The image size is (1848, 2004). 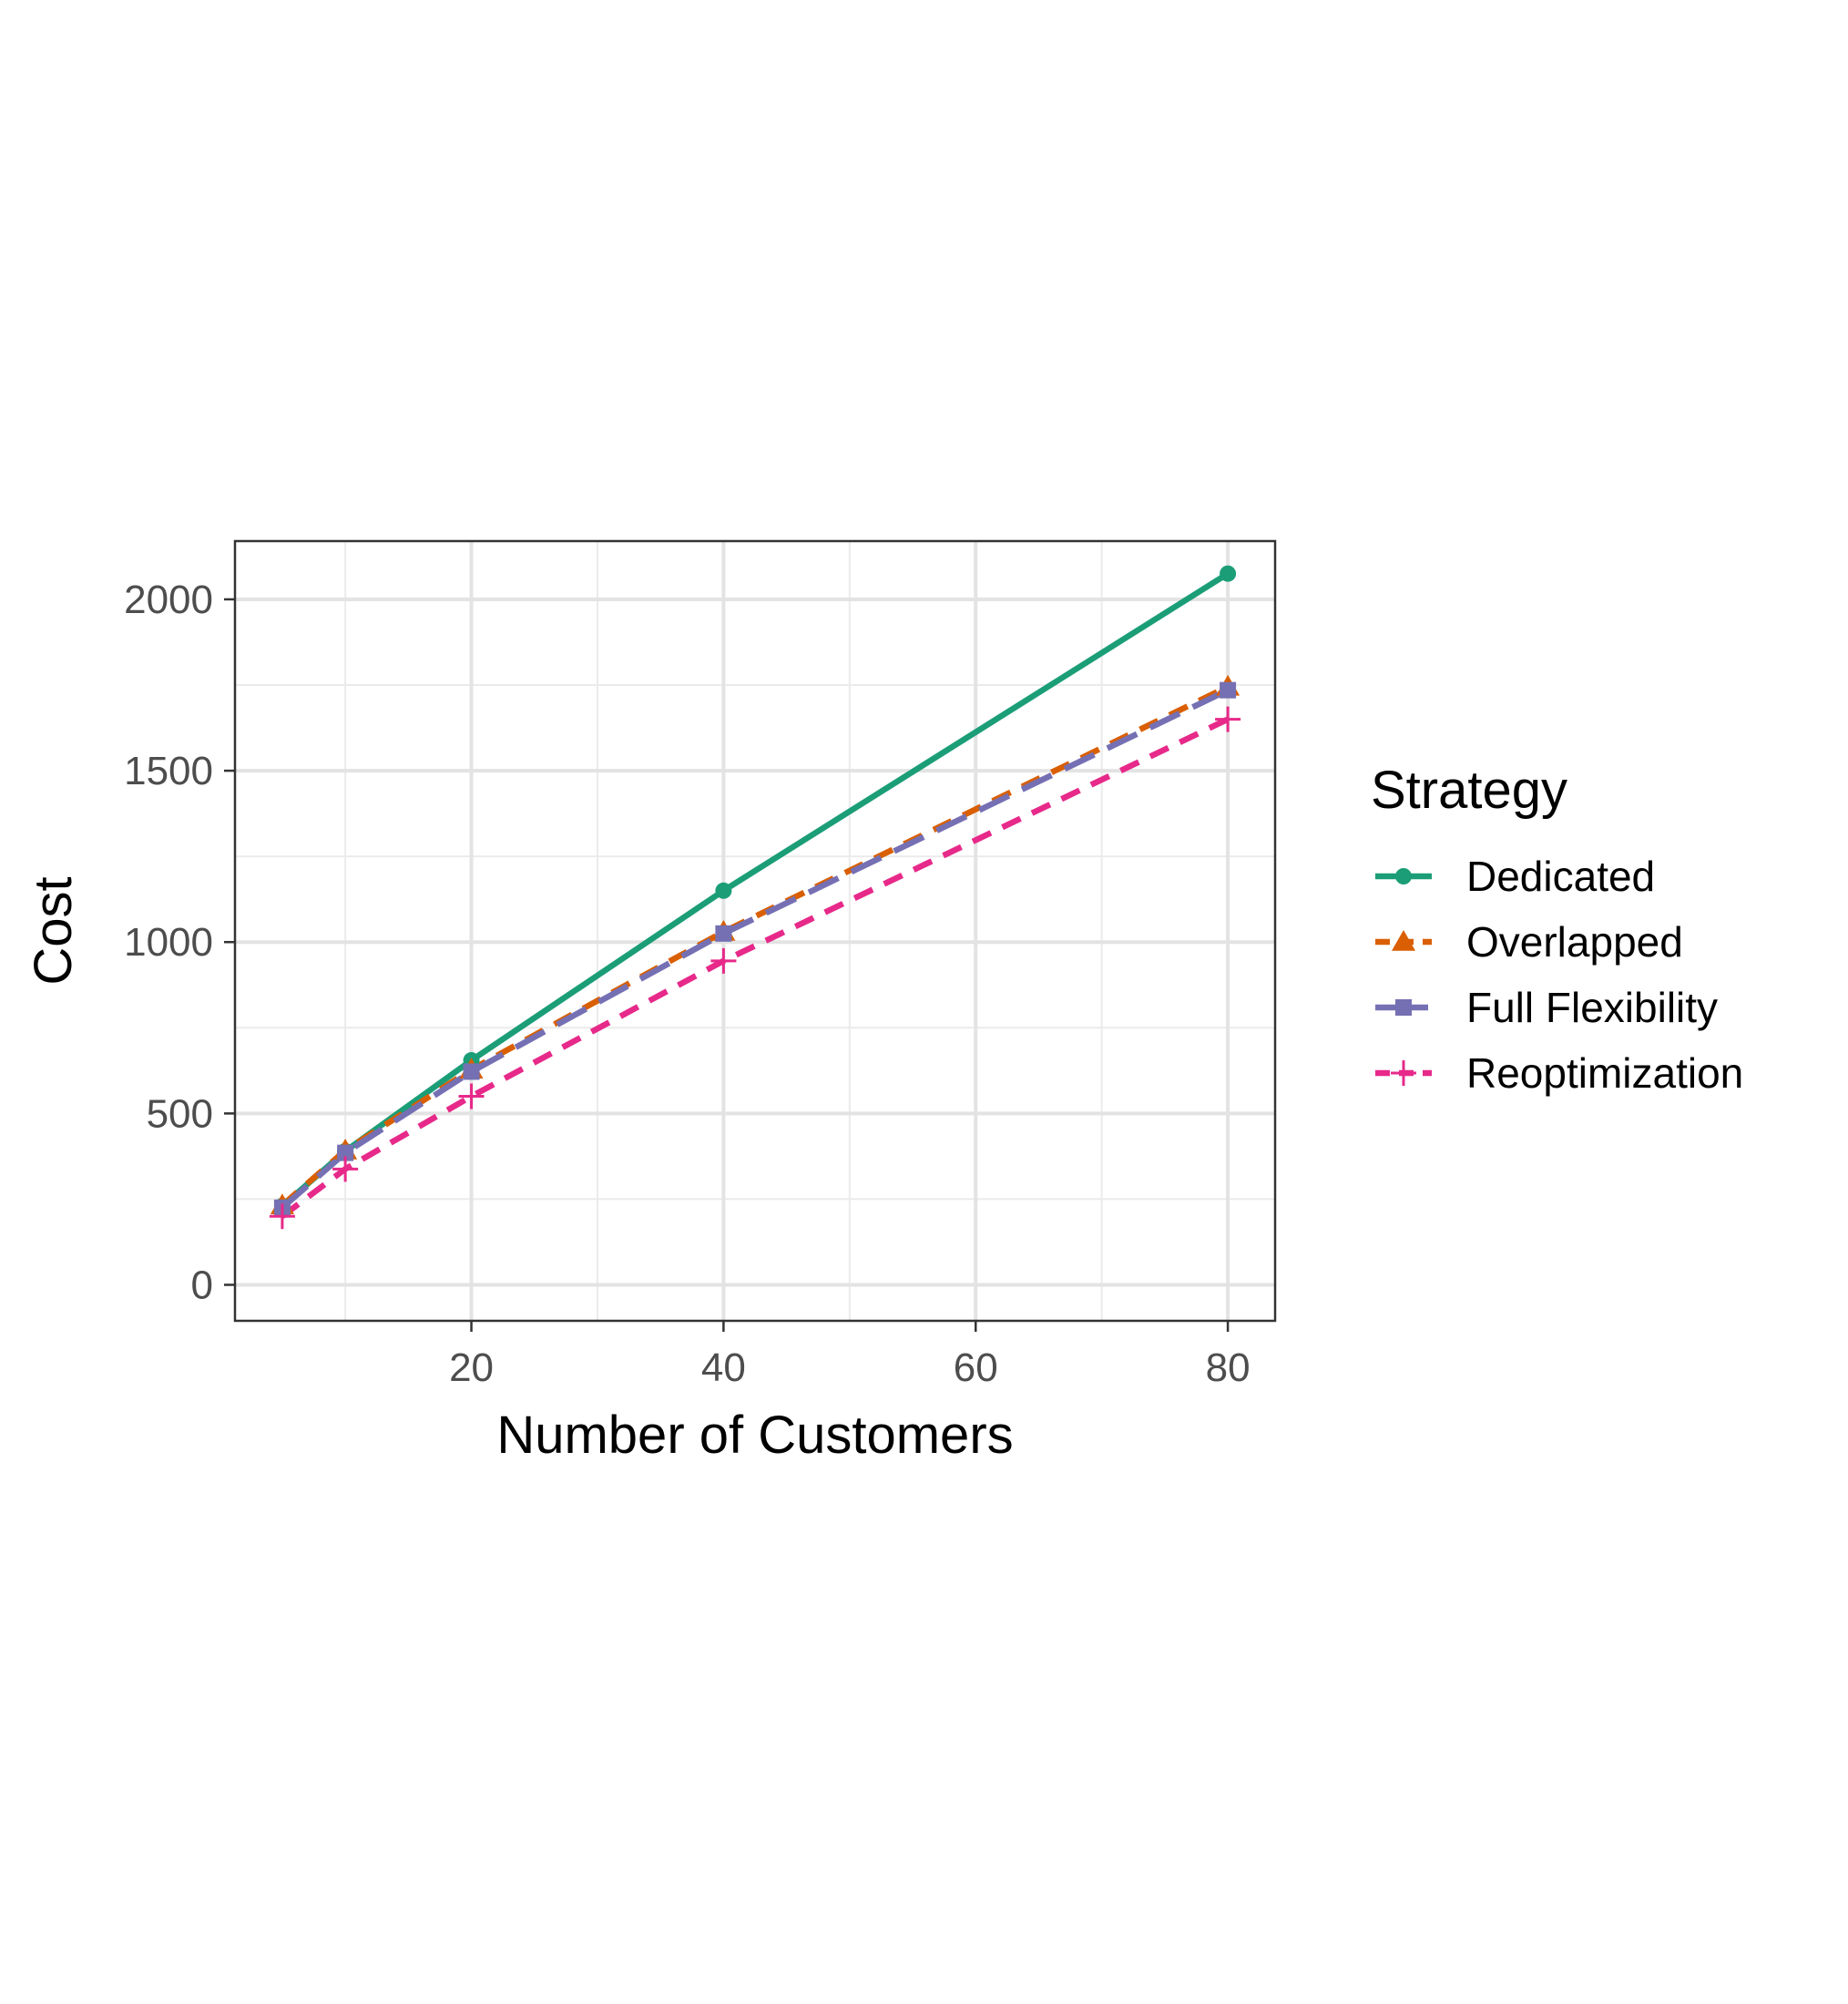 I want to click on legend-item-overlapped: Overlapped, so click(x=1529, y=942).